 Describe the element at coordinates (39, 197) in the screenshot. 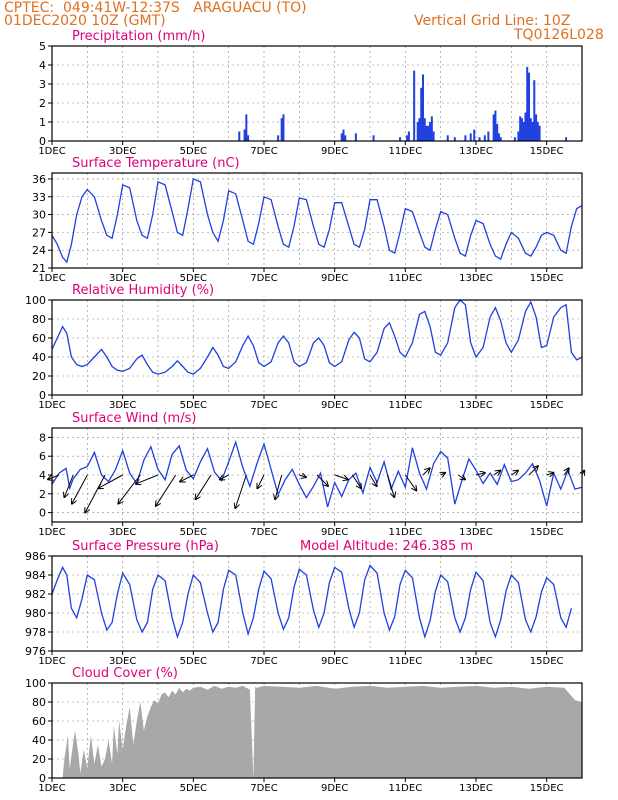

I see `y-tick-label: 33` at that location.